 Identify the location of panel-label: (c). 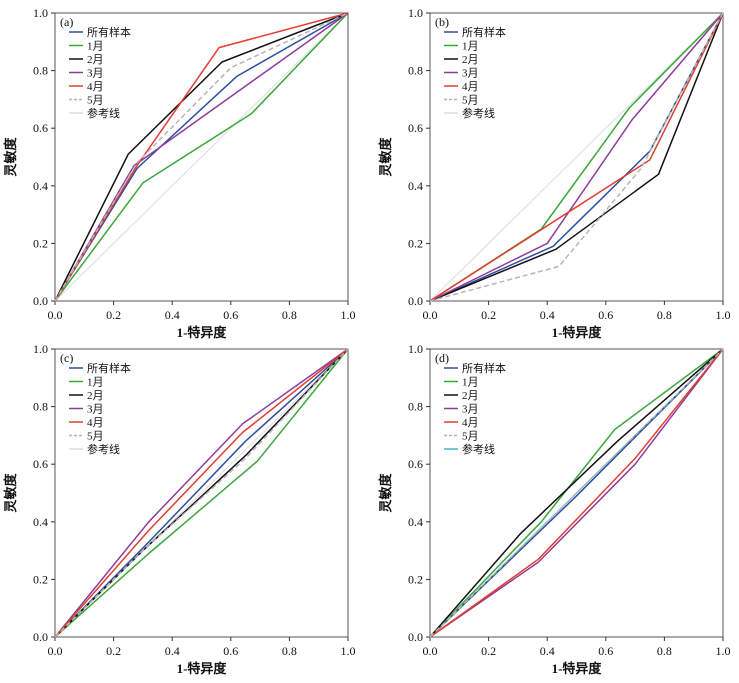
(66, 358).